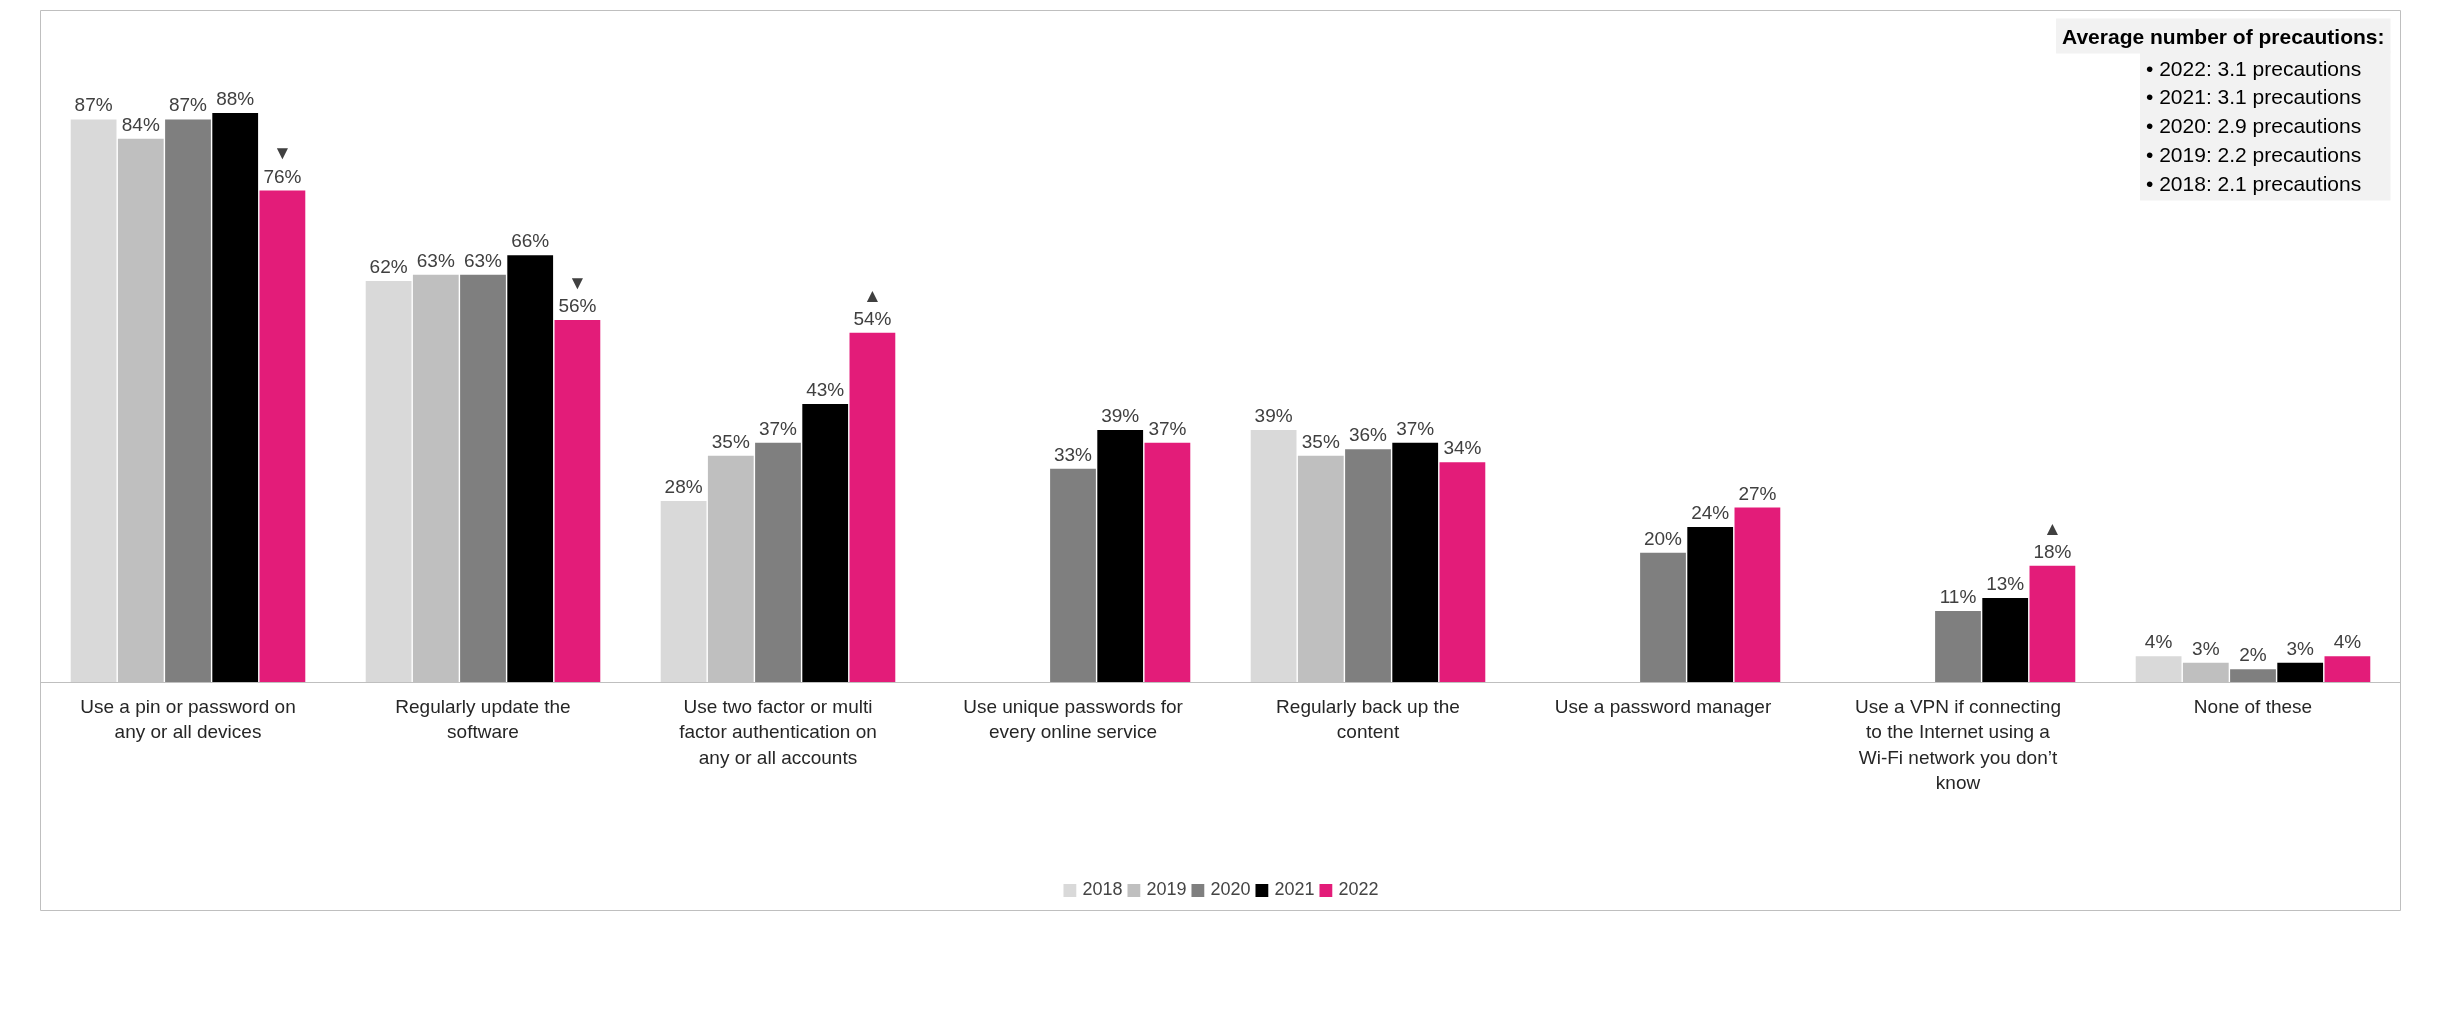 Image resolution: width=2464 pixels, height=1011 pixels. Describe the element at coordinates (778, 732) in the screenshot. I see `x-tick-label: Use two factor or multi factor authentication on any or all accounts` at that location.